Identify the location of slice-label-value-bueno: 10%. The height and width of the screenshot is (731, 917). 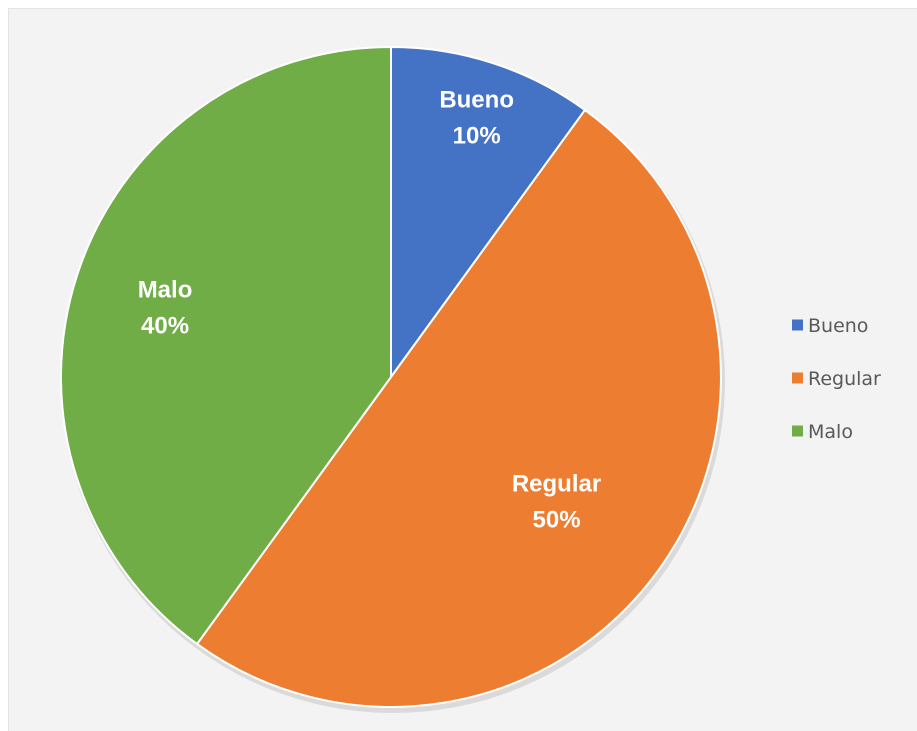
(477, 135).